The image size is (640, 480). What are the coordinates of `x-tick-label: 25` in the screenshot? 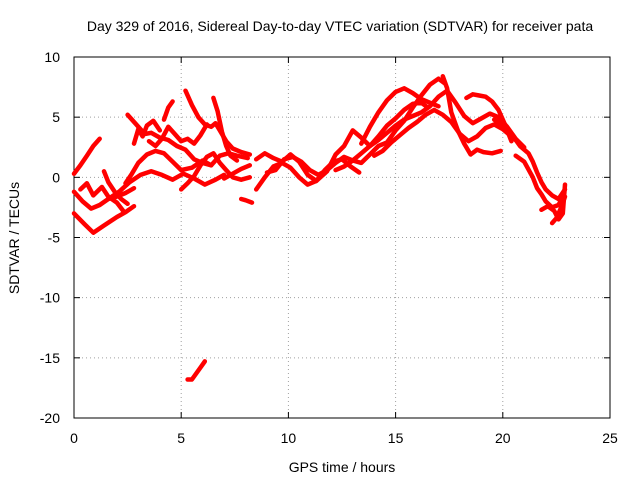 It's located at (610, 438).